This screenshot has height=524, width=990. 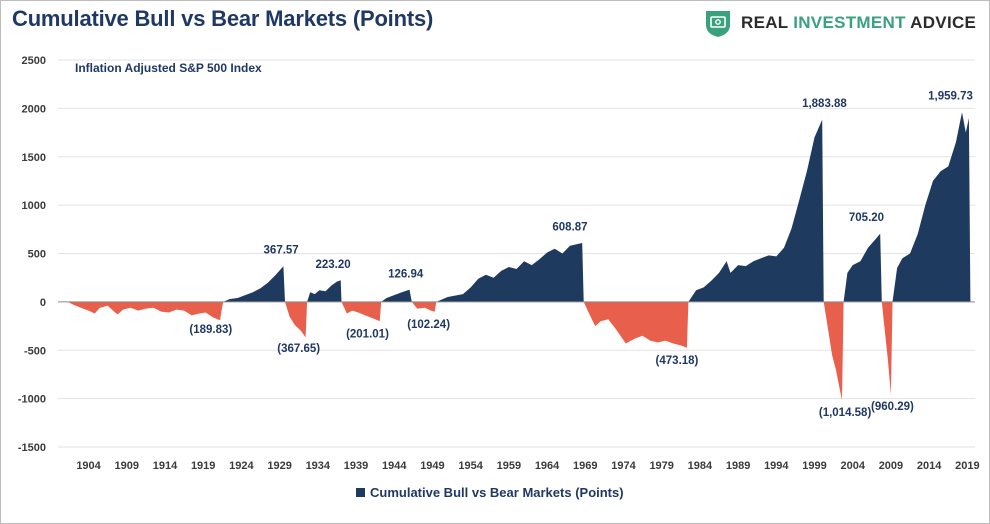 I want to click on chart-subtitle: Inflation Adjusted S&P 500 Index, so click(x=168, y=68).